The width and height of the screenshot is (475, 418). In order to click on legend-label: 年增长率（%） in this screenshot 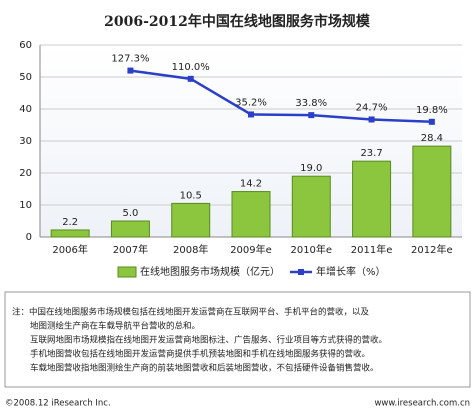, I will do `click(351, 271)`.